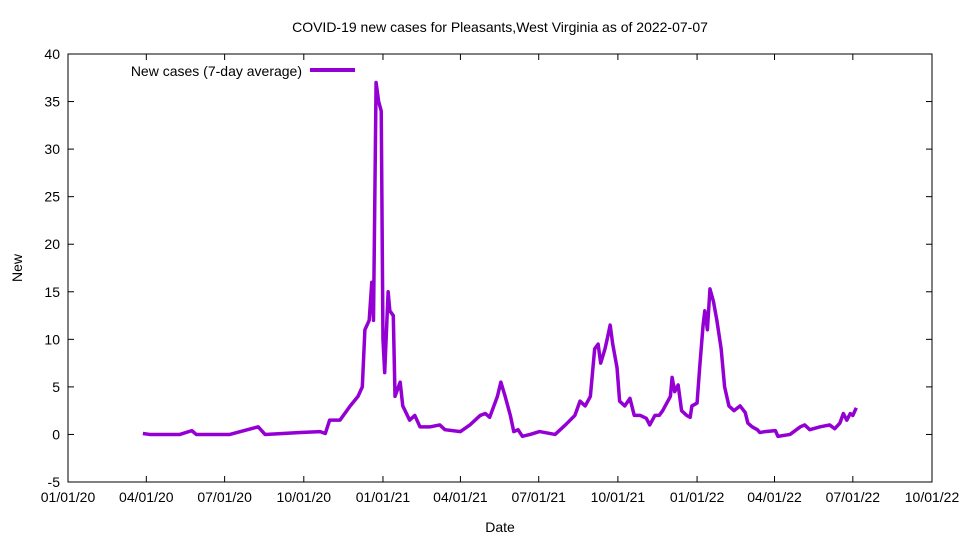 Image resolution: width=960 pixels, height=545 pixels. I want to click on y-tick-label: 5, so click(56, 387).